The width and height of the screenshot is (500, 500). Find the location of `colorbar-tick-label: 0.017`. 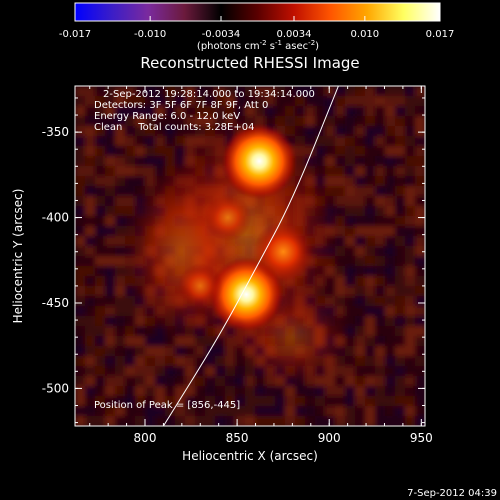

colorbar-tick-label: 0.017 is located at coordinates (440, 34).